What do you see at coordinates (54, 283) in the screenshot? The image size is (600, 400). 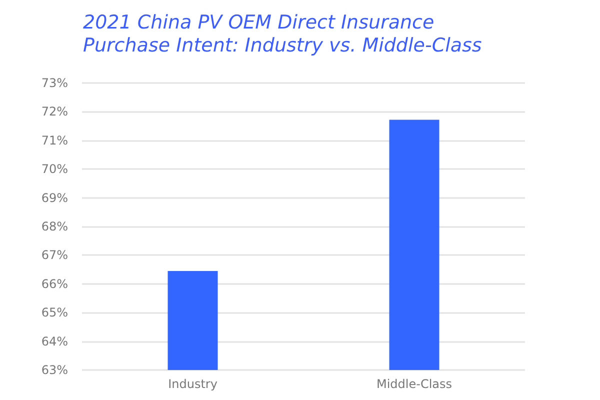 I see `y-tick-label: 66%` at bounding box center [54, 283].